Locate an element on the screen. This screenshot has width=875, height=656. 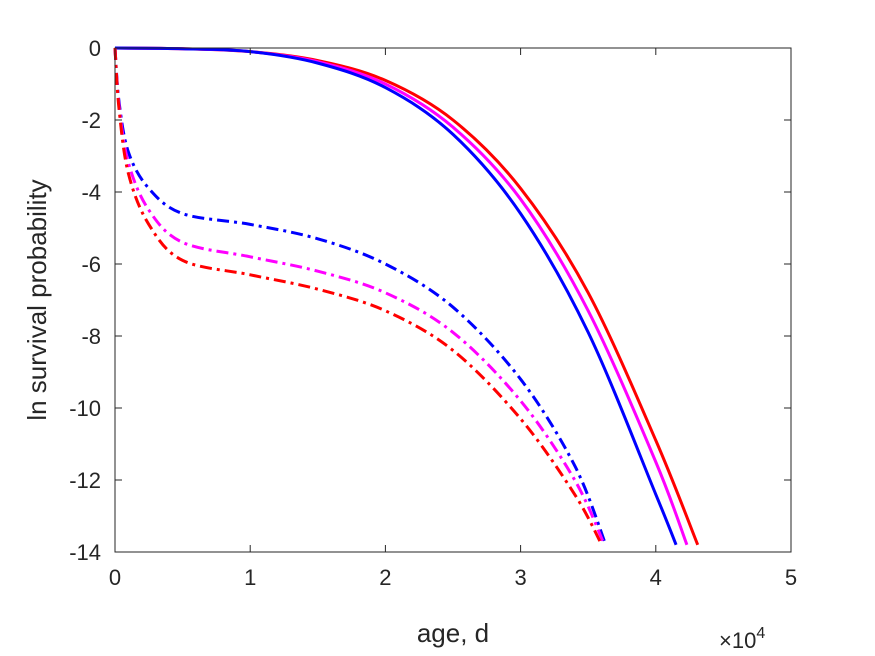
x-multiplier-exponent: 4 is located at coordinates (760, 633).